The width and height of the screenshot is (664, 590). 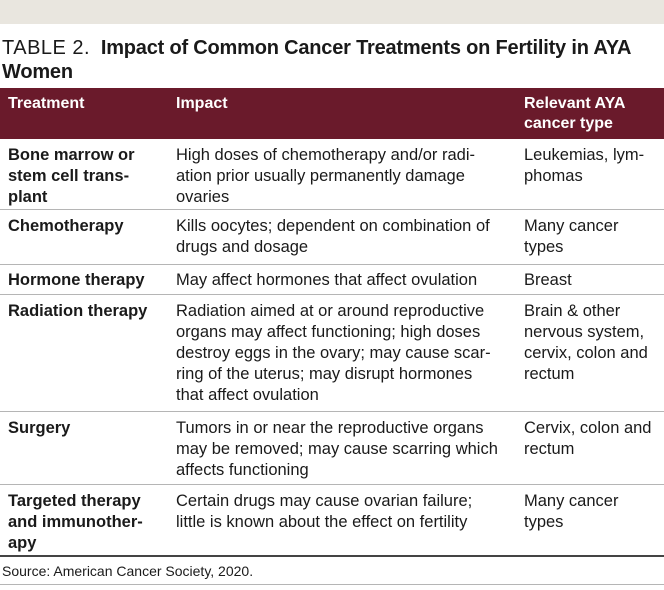 I want to click on bottom-divider, so click(x=332, y=584).